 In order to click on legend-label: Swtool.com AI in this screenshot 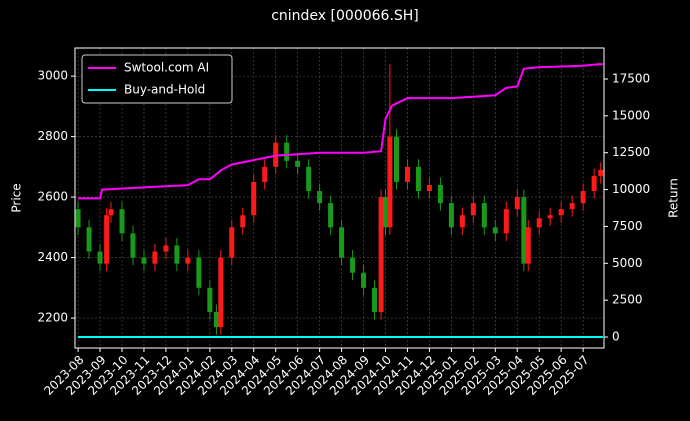, I will do `click(166, 68)`.